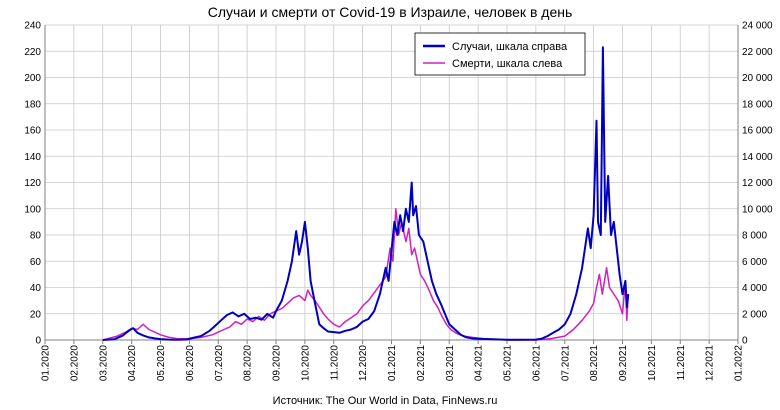 The image size is (780, 410). I want to click on x-tick-label: 06.2021, so click(536, 363).